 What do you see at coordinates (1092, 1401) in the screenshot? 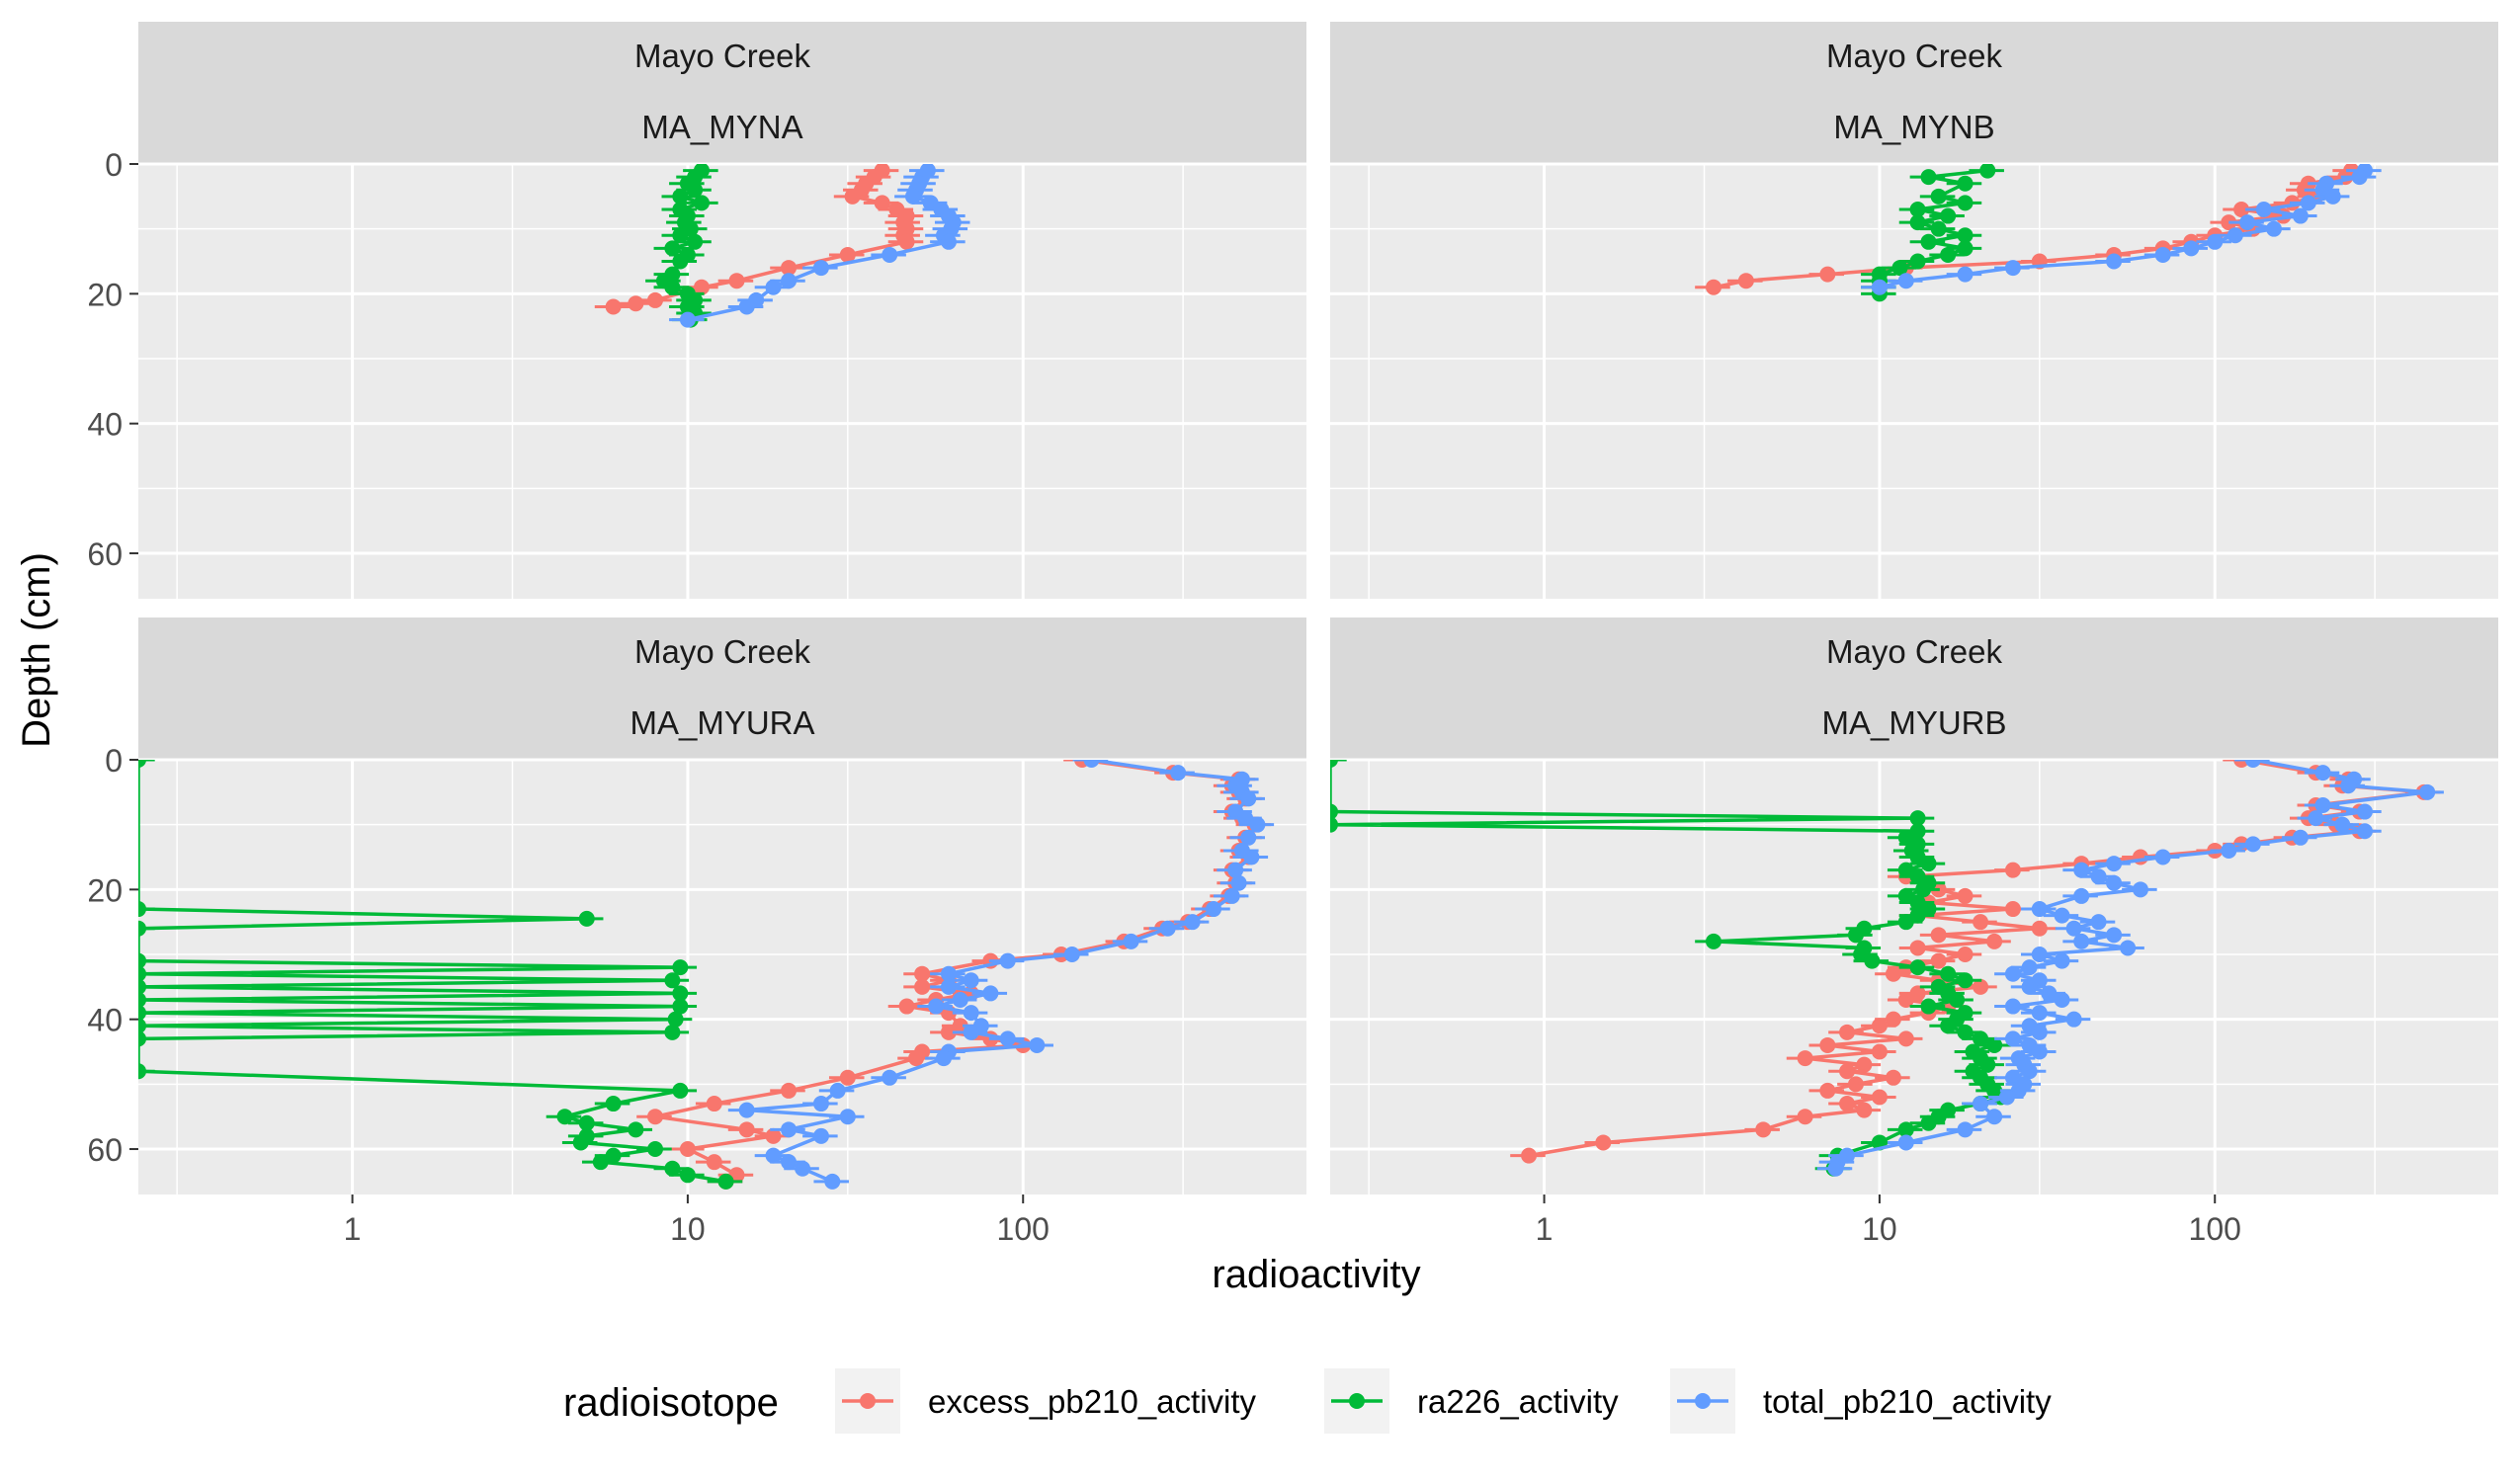
I see `legend-label: excess_pb210_activity` at bounding box center [1092, 1401].